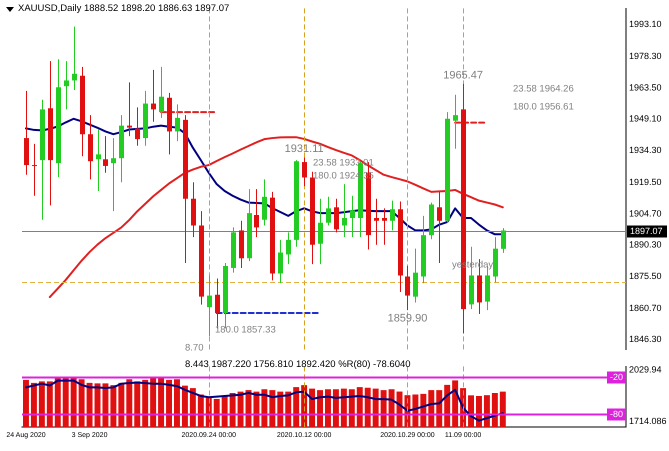 This screenshot has width=669, height=451. What do you see at coordinates (408, 318) in the screenshot?
I see `annotation: 1859.90` at bounding box center [408, 318].